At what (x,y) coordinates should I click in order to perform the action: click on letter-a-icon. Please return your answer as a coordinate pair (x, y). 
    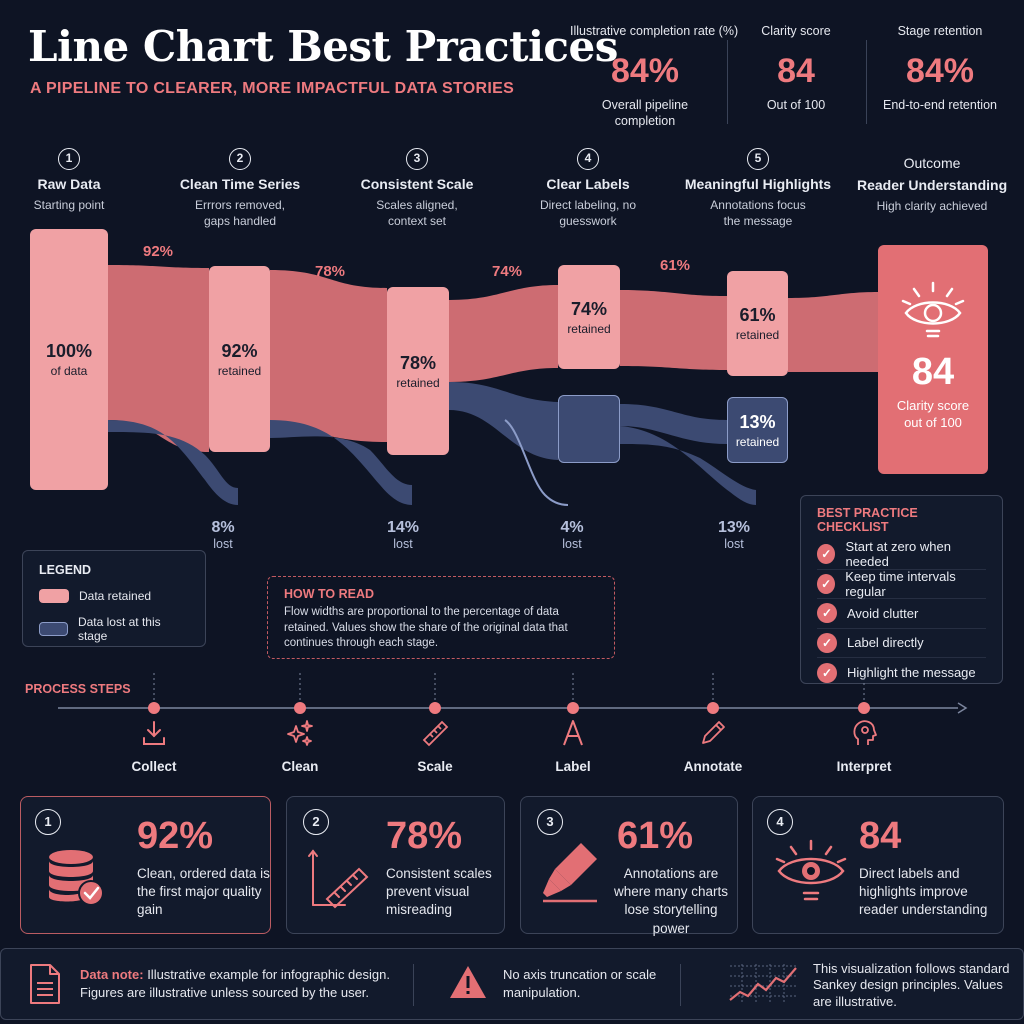
    Looking at the image, I should click on (573, 733).